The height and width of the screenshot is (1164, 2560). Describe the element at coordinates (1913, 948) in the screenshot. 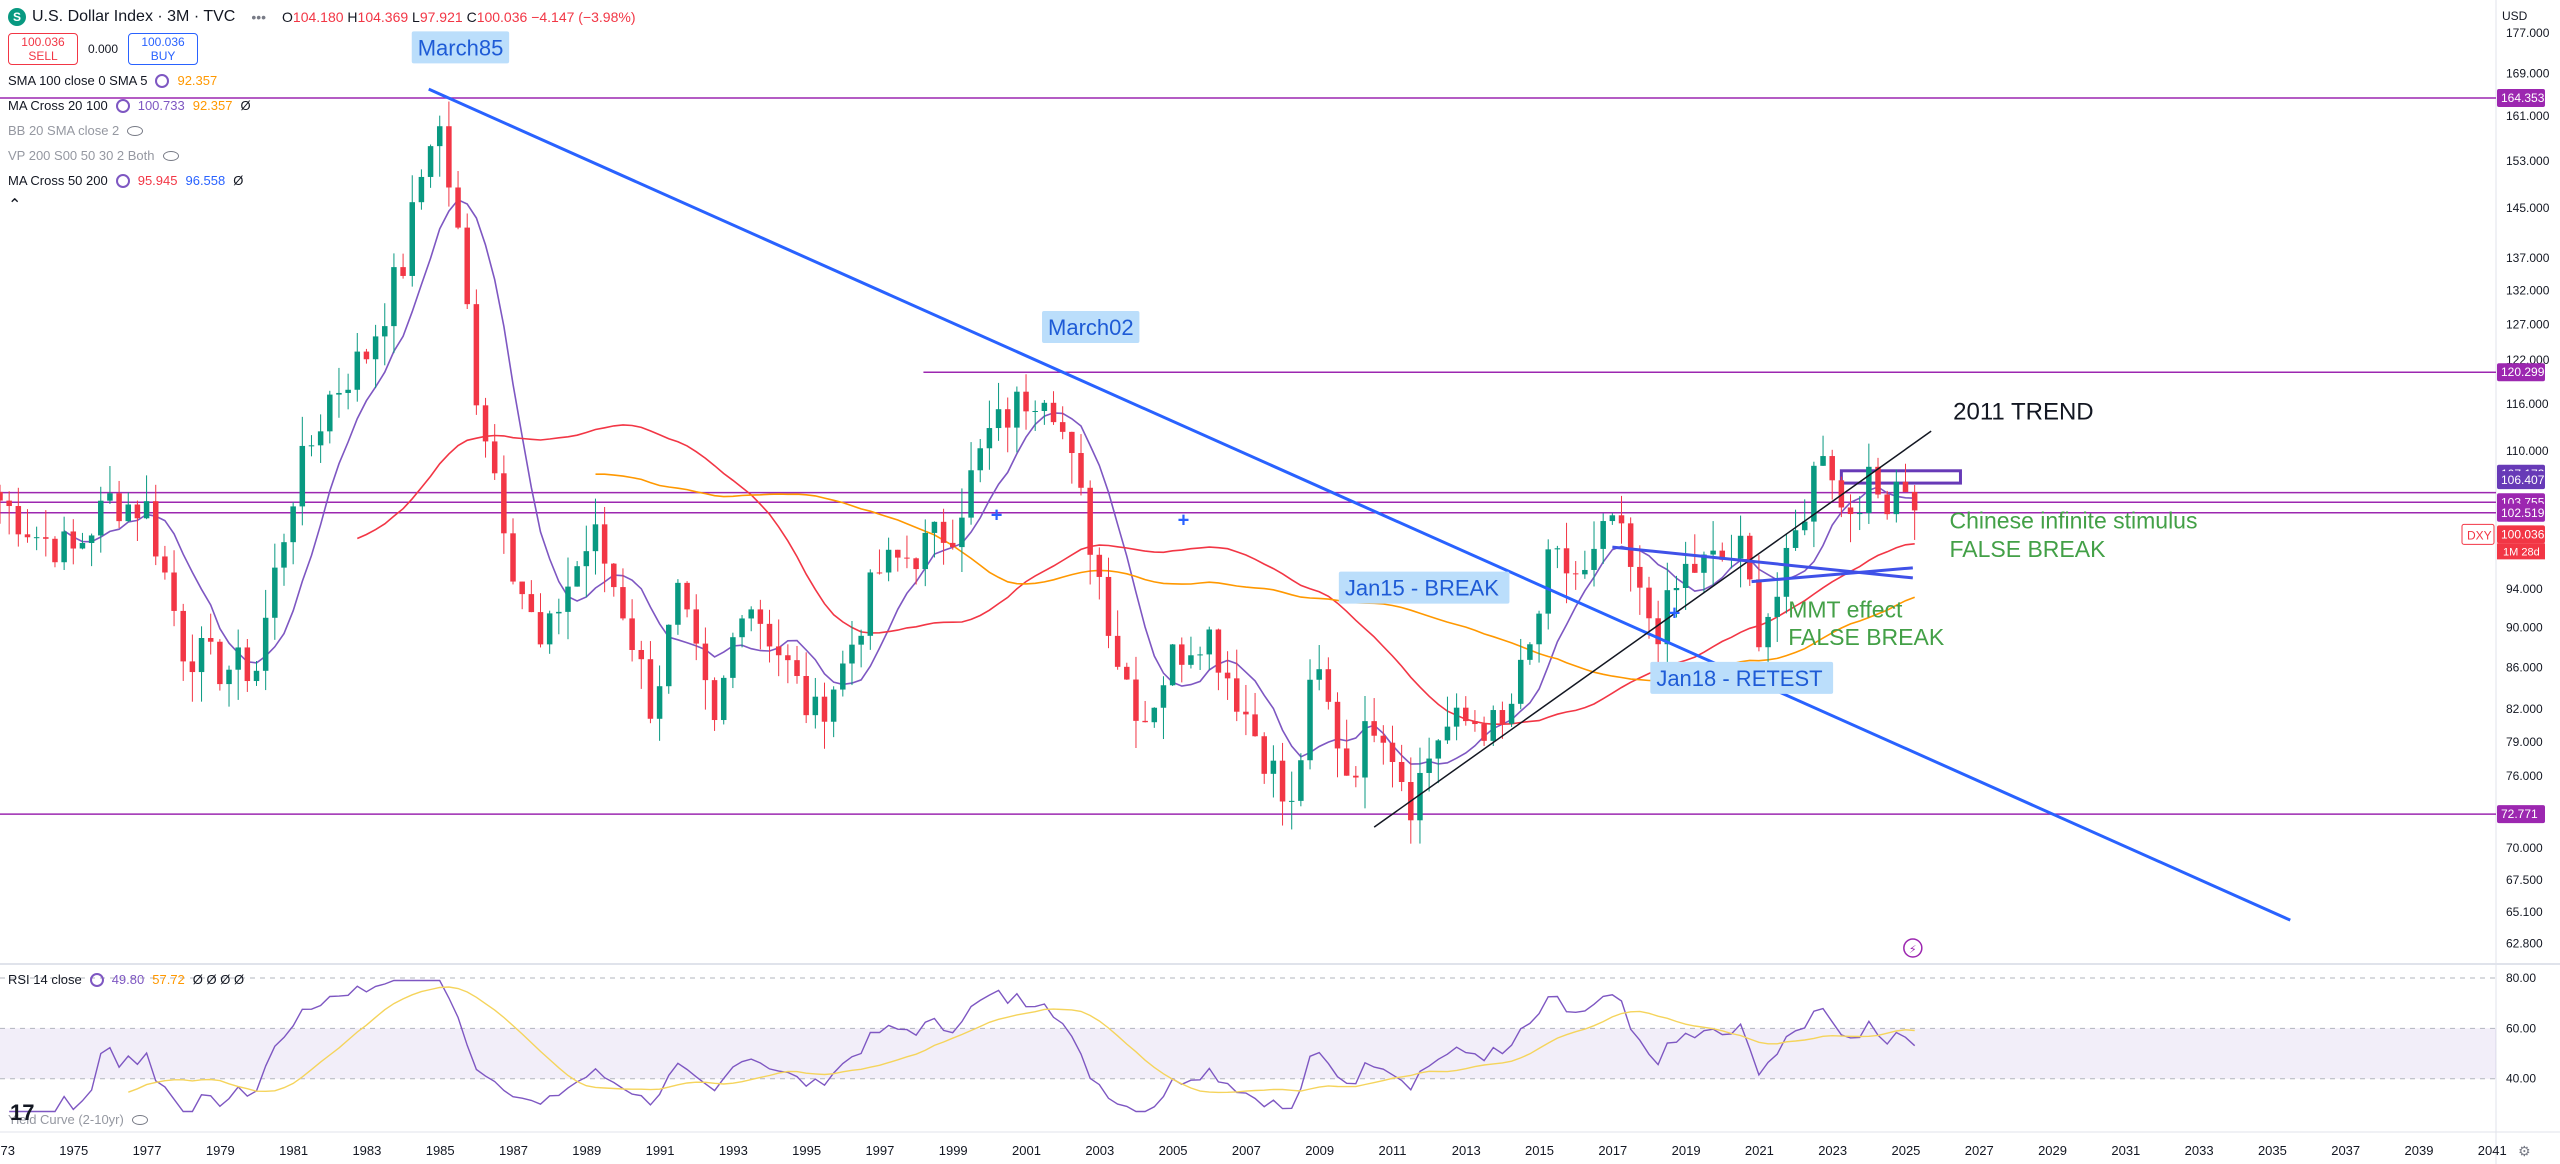

I see `lightning-icon` at that location.